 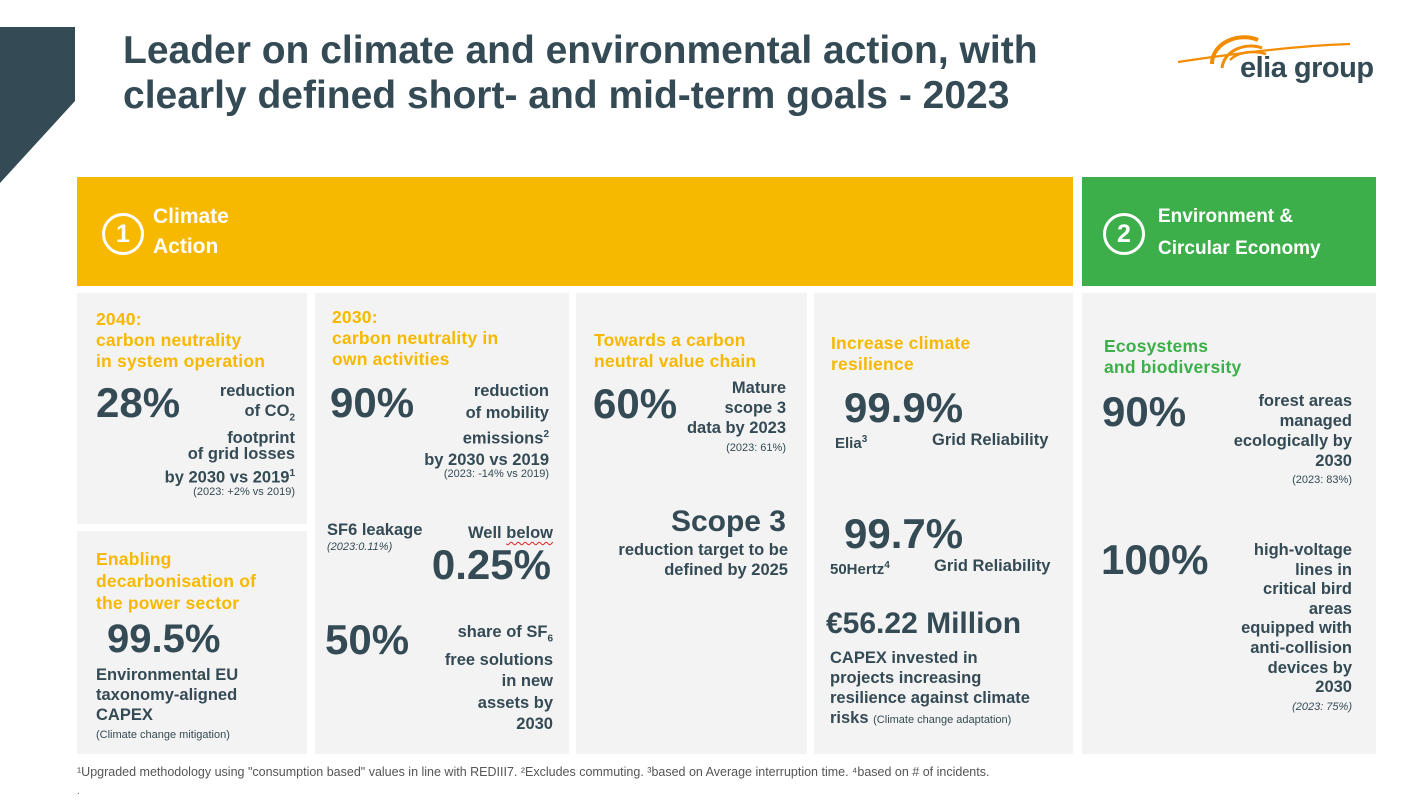 I want to click on scope3-data-text: Mature scope 3 data by 2023, so click(x=726, y=408).